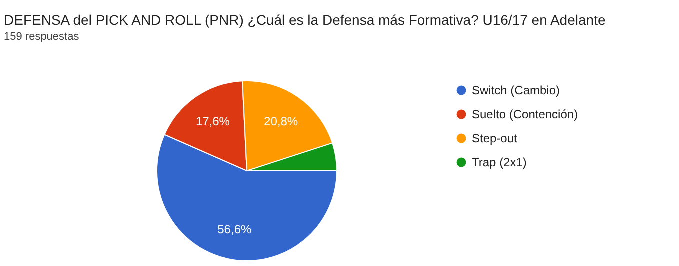  Describe the element at coordinates (42, 37) in the screenshot. I see `text: 159 respuestas` at that location.